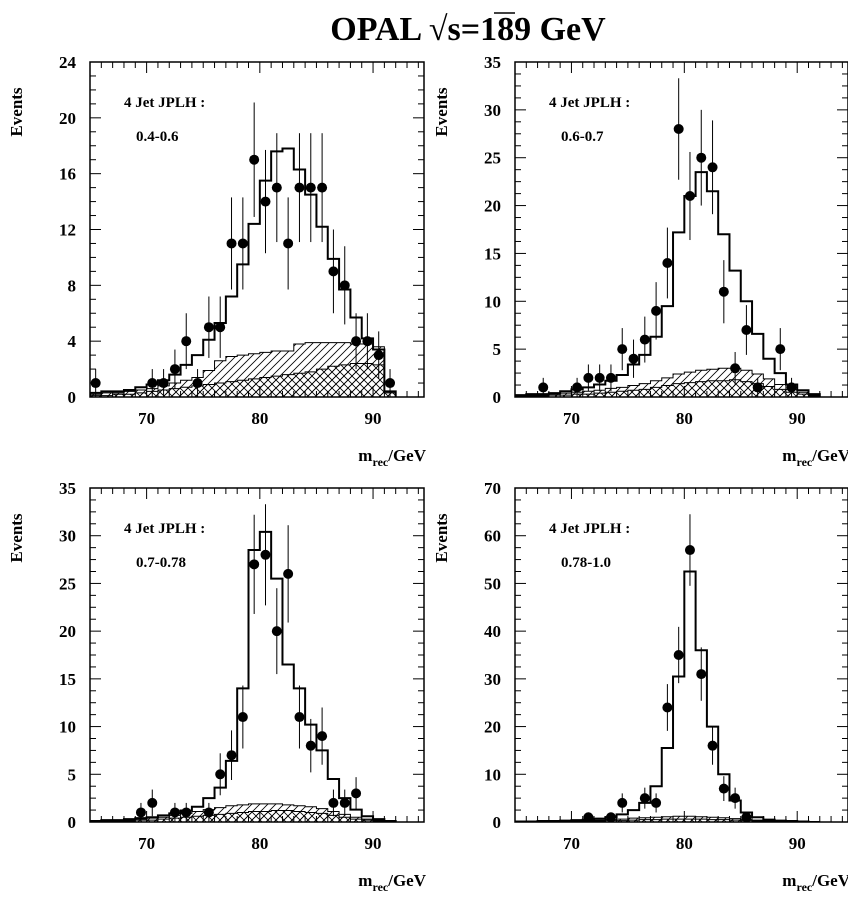 The image size is (848, 898). What do you see at coordinates (492, 583) in the screenshot?
I see `y-tick-label: 50` at bounding box center [492, 583].